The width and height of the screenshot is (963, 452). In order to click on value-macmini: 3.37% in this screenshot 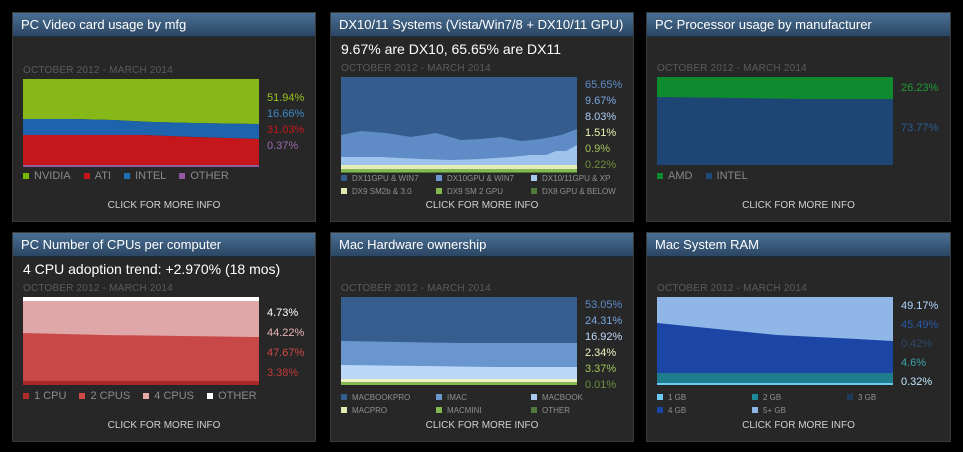, I will do `click(601, 369)`.